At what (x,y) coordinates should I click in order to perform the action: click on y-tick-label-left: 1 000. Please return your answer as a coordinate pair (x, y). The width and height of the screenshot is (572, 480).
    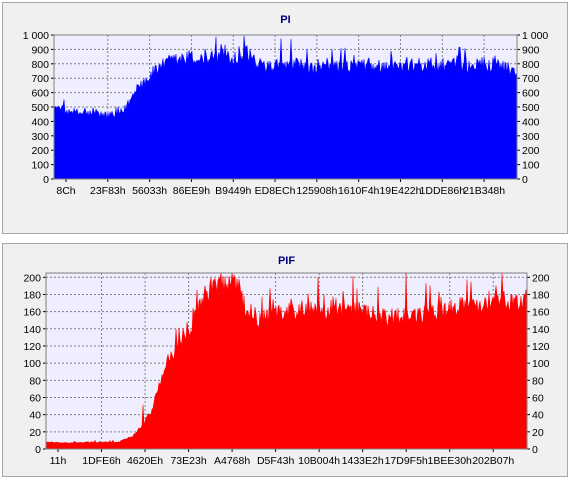
    Looking at the image, I should click on (36, 36).